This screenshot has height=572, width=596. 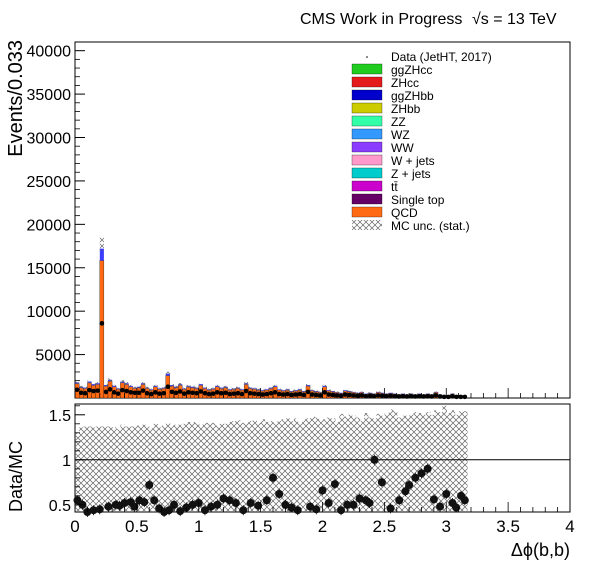 What do you see at coordinates (406, 109) in the screenshot?
I see `legend-label: ZHbb` at bounding box center [406, 109].